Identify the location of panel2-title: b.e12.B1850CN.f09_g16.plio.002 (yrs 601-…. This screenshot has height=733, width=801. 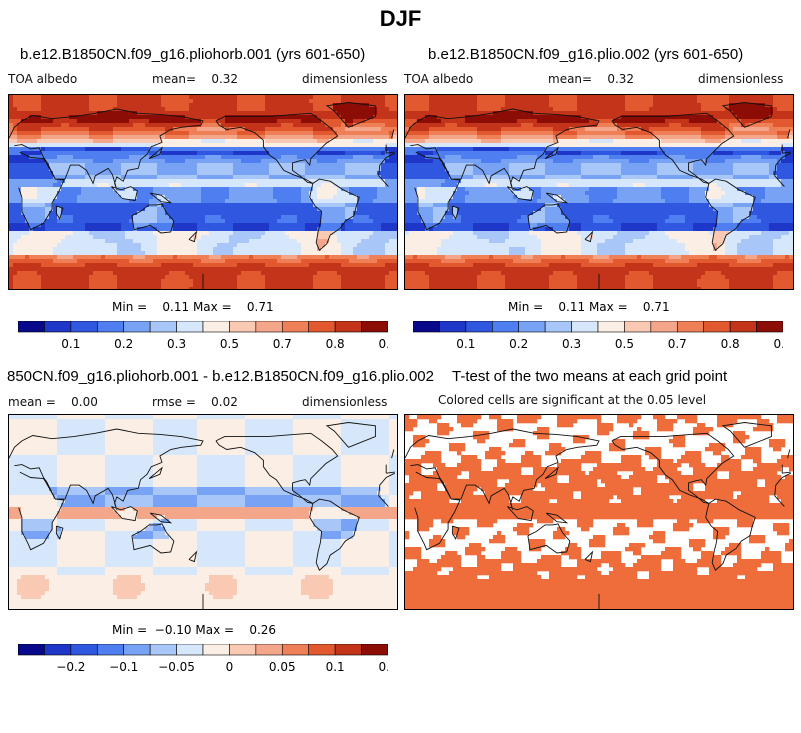
(586, 54).